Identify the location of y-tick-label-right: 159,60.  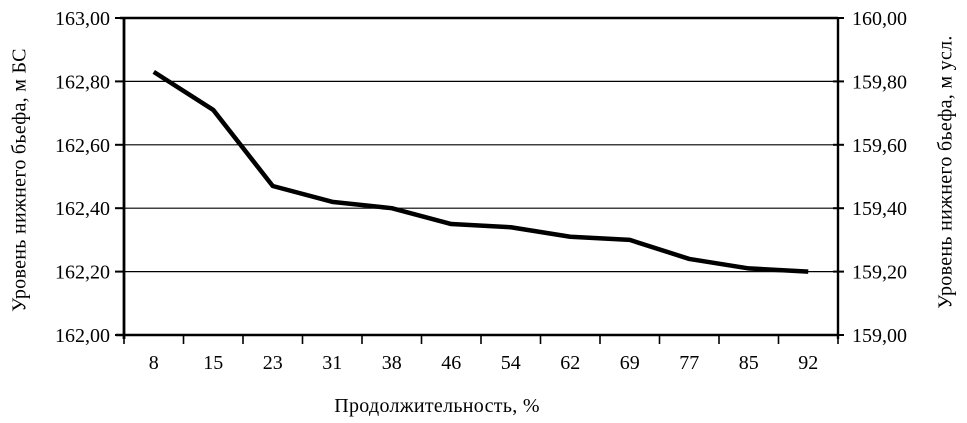
(879, 146).